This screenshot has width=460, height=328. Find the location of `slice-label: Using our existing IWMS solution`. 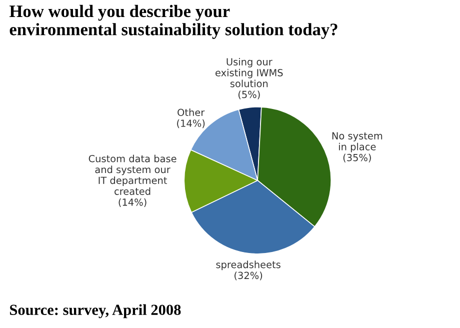

slice-label: Using our existing IWMS solution is located at coordinates (249, 73).